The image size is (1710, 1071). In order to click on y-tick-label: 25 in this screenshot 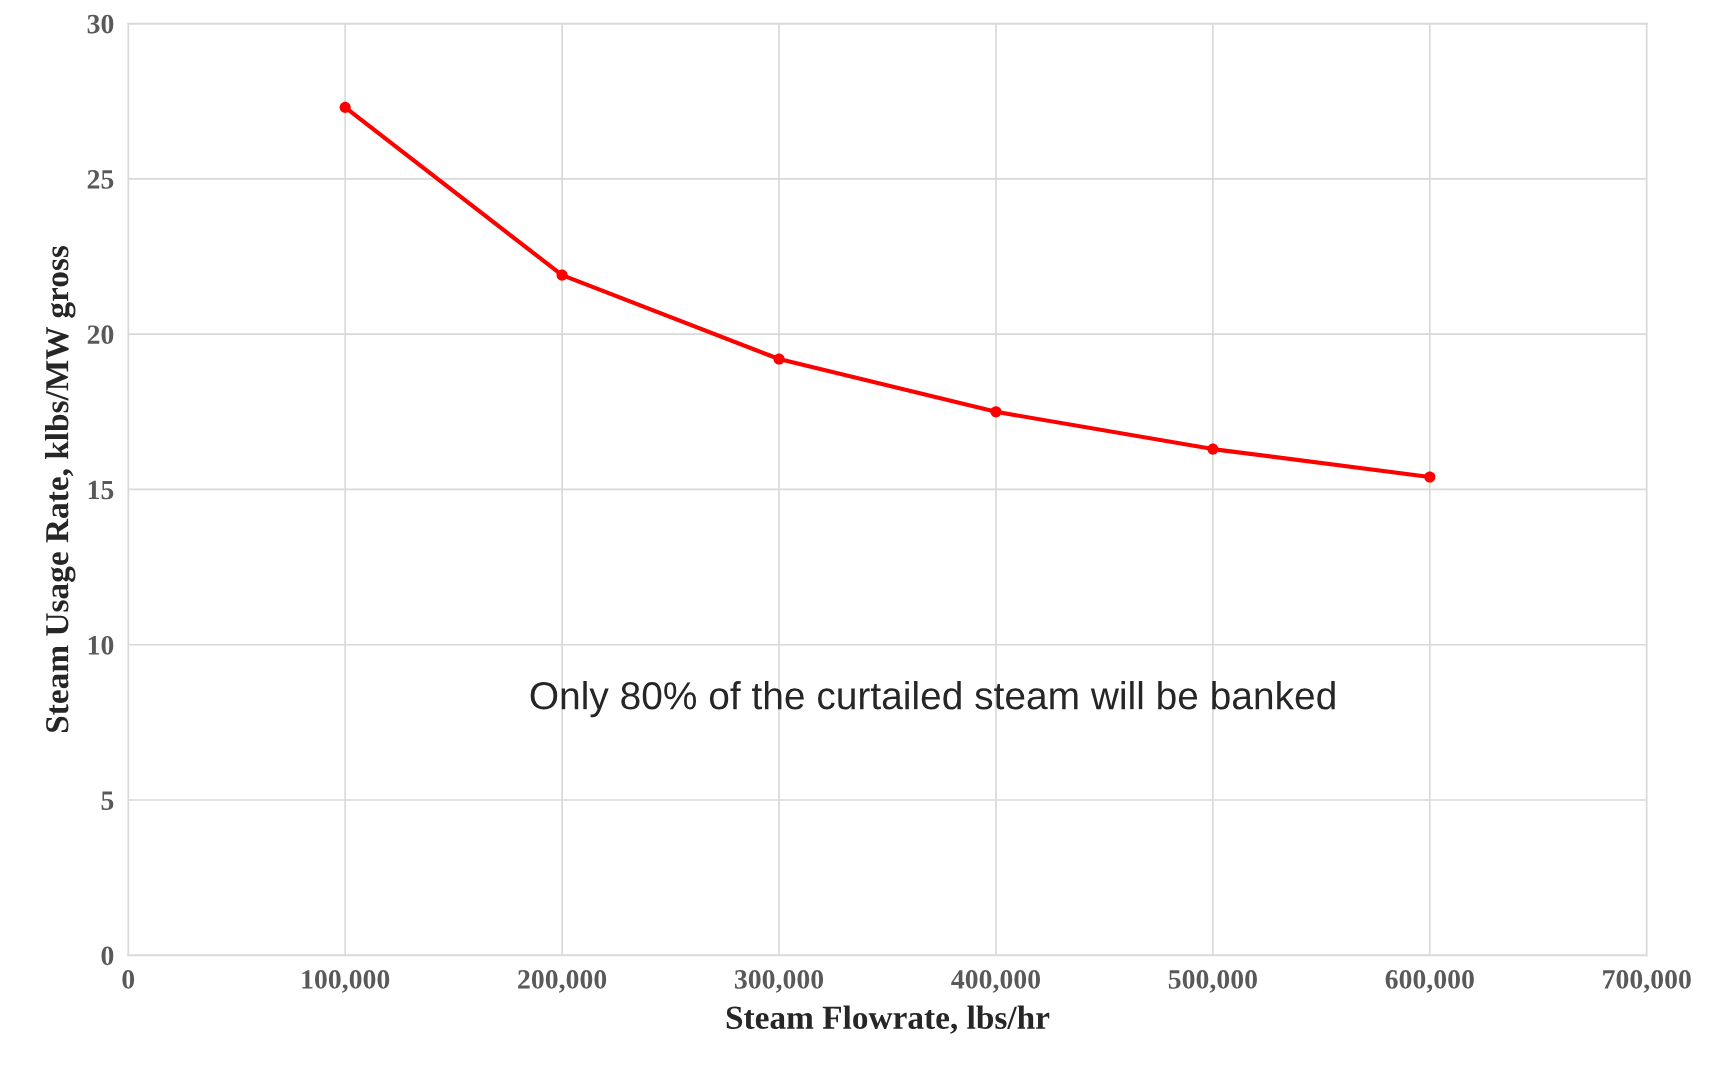, I will do `click(100, 179)`.